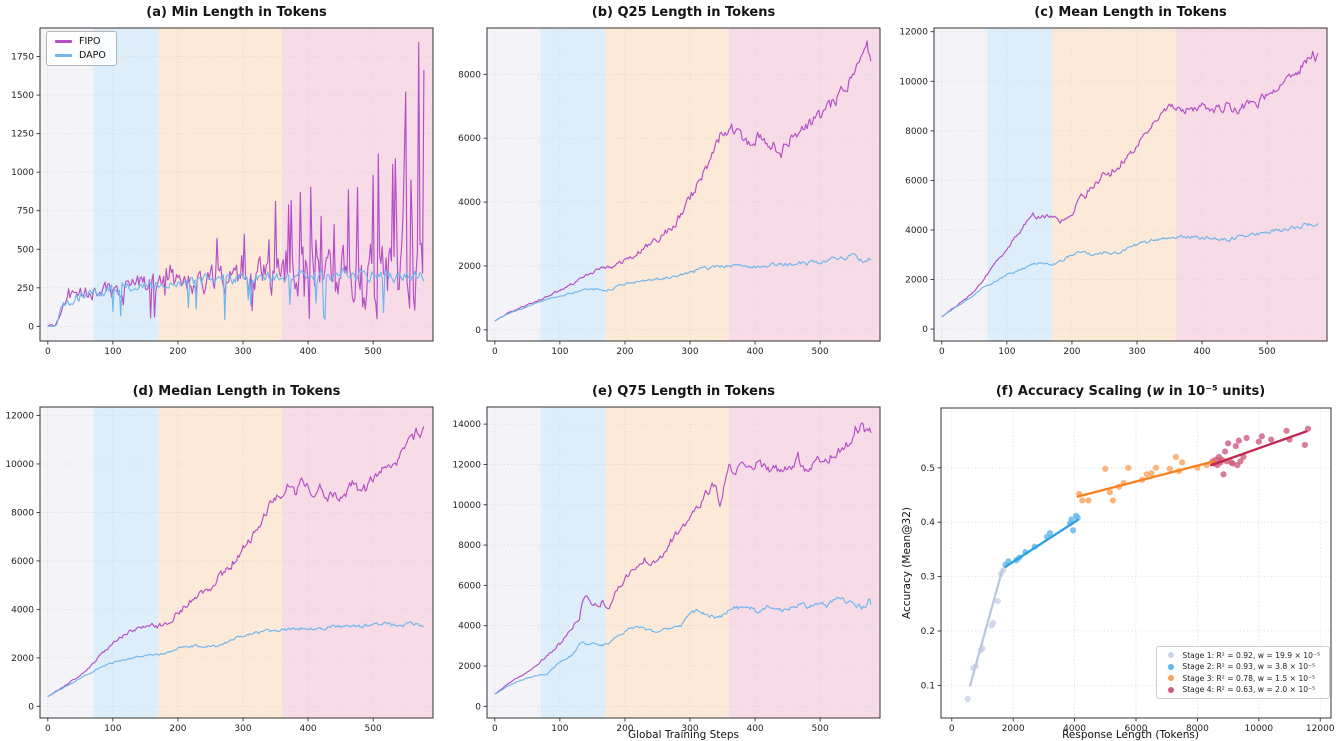 Image resolution: width=1341 pixels, height=741 pixels. I want to click on subplot-f-title-suffix: in 10⁻⁵ units), so click(1215, 391).